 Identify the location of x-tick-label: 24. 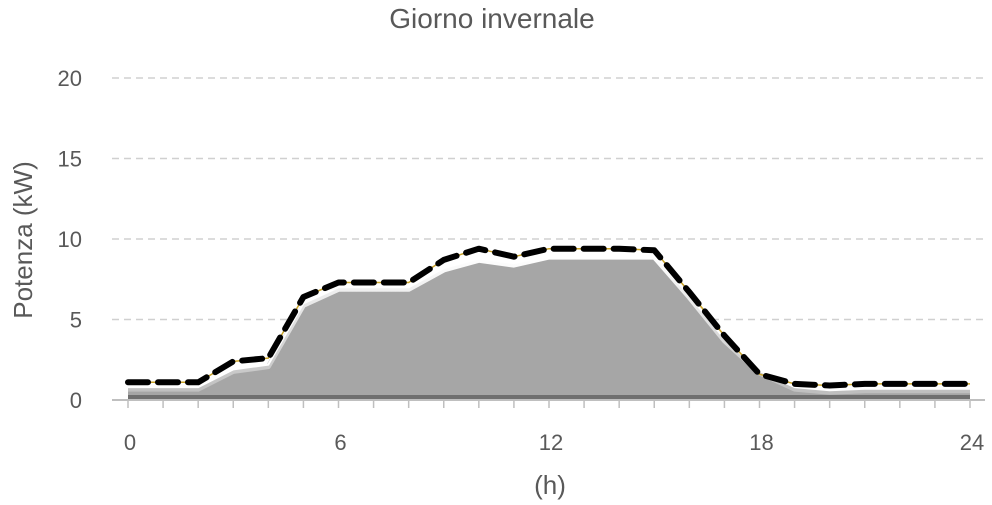
(972, 442).